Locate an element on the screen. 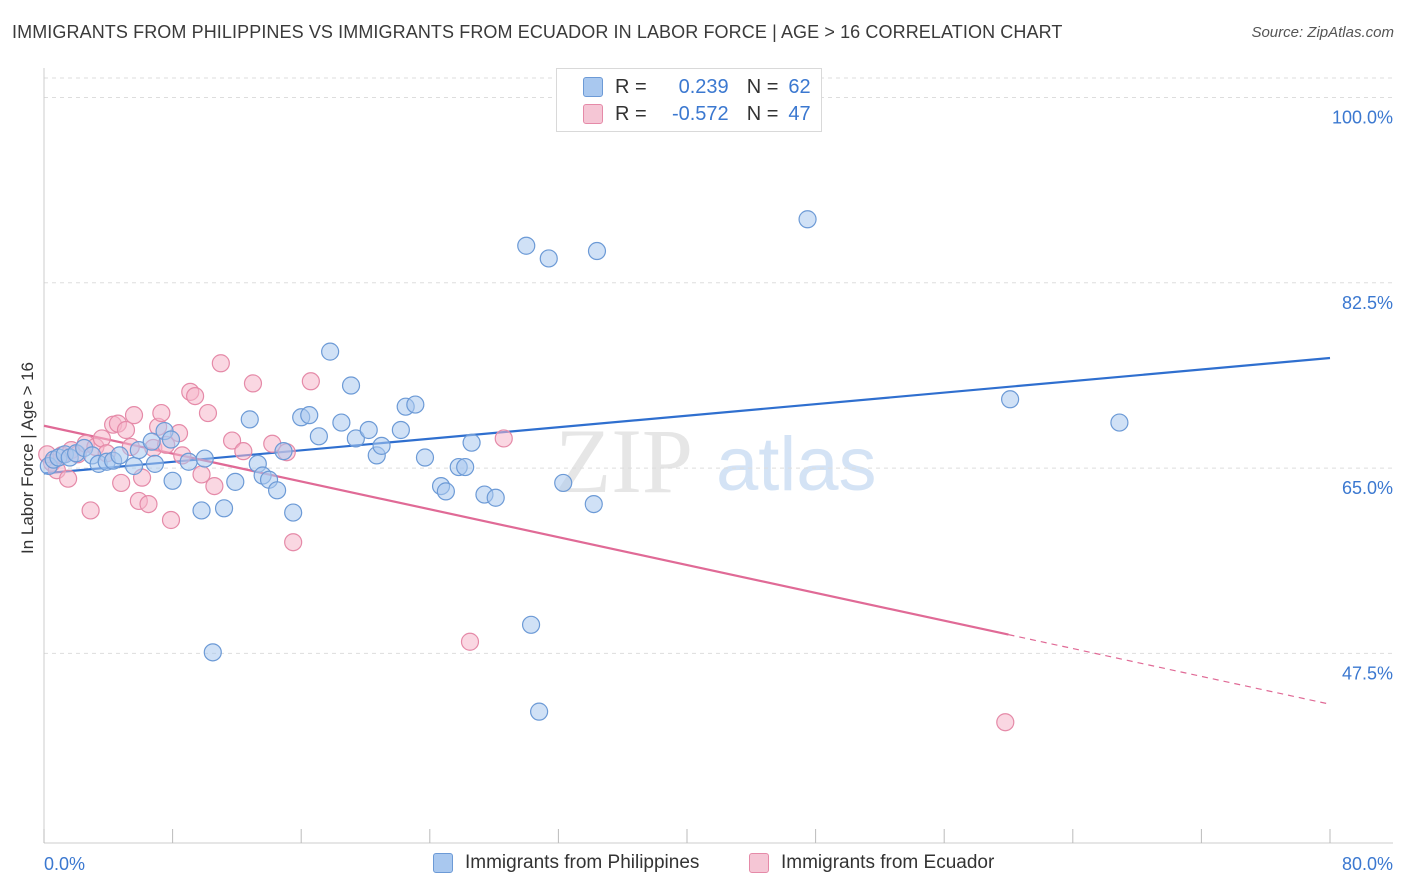 Image resolution: width=1406 pixels, height=892 pixels. legend-item-philippines: Immigrants from Philippines is located at coordinates (566, 863).